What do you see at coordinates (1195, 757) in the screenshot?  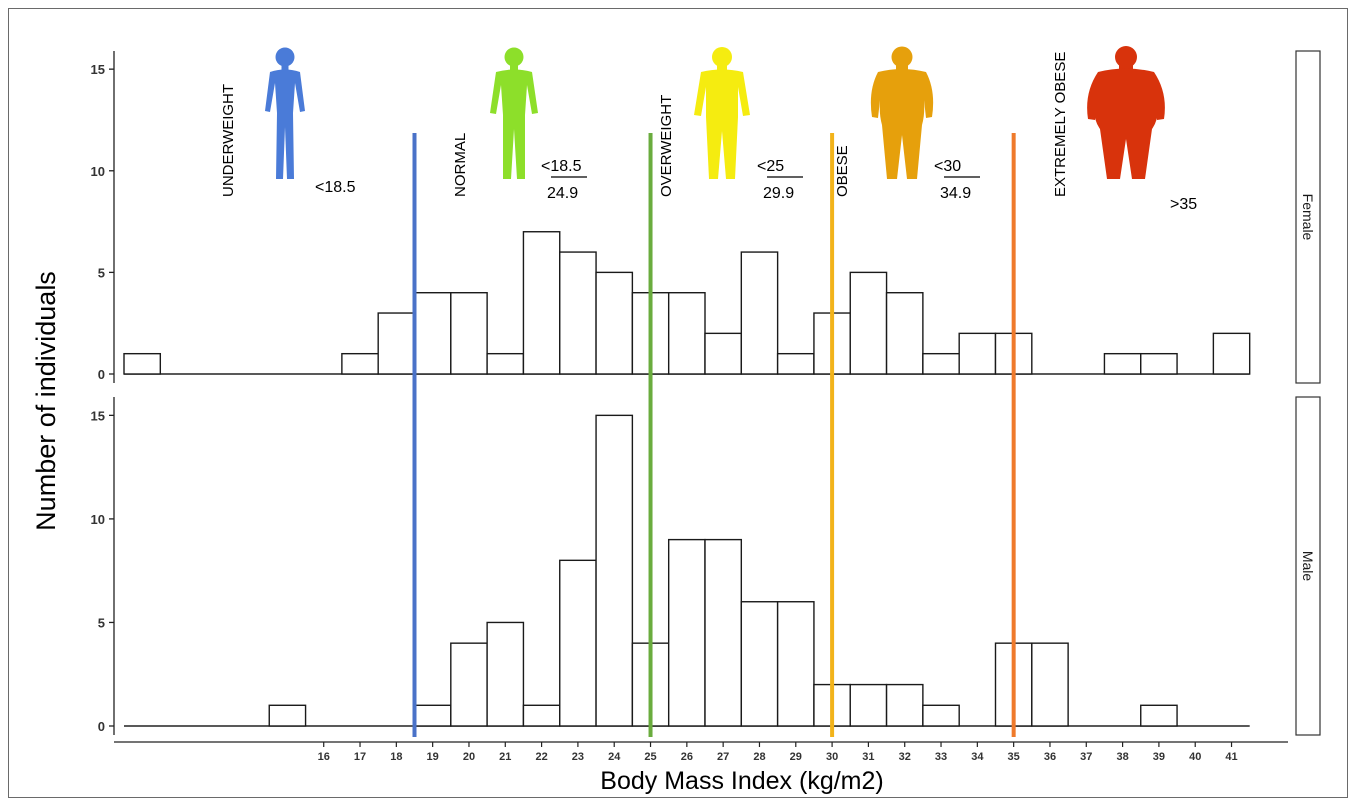 I see `x-tick-label: 40` at bounding box center [1195, 757].